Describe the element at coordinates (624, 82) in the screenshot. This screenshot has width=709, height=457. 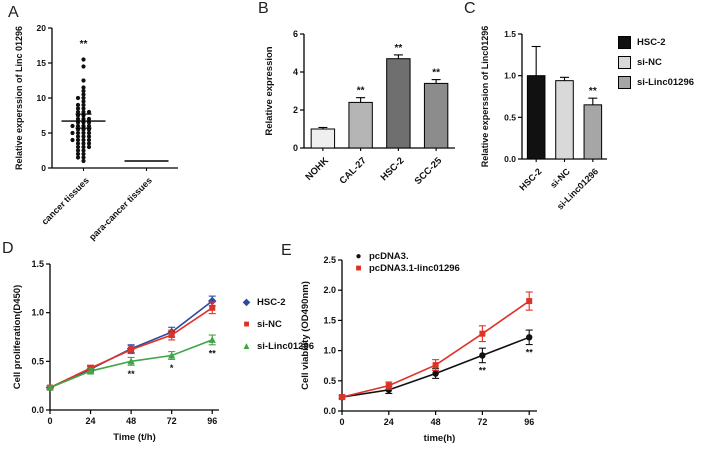
I see `si-linc01296-swatch-icon` at that location.